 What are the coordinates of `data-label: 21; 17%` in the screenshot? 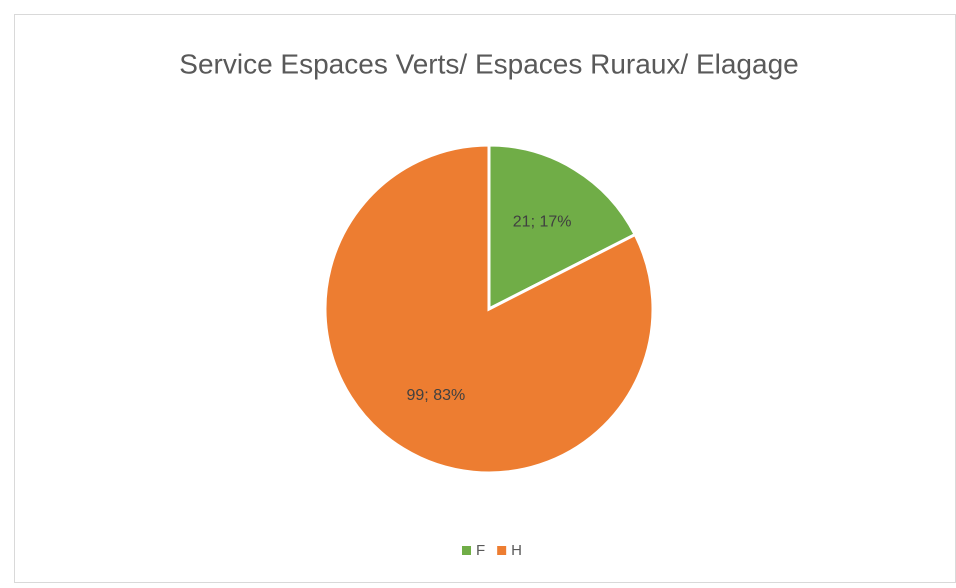 It's located at (542, 222).